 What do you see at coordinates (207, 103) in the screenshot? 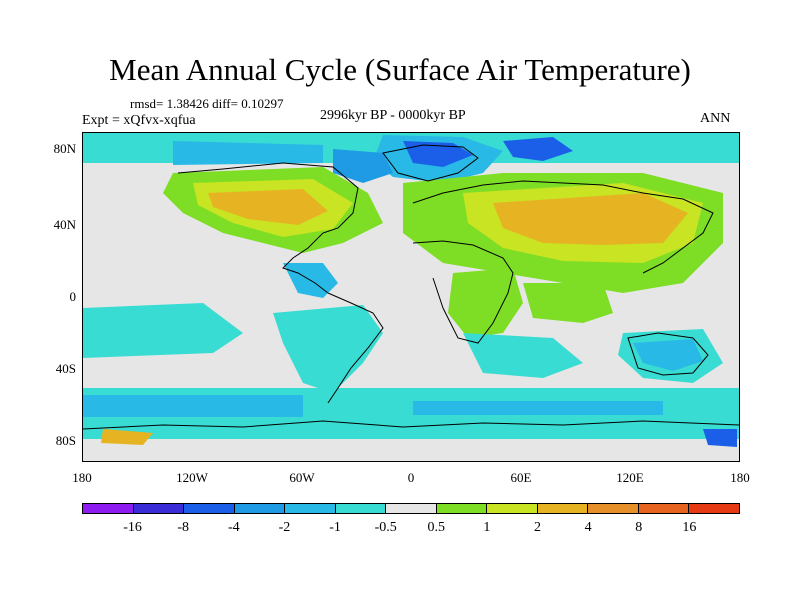
I see `stats-text: rmsd= 1.38426 diff= 0.10297` at bounding box center [207, 103].